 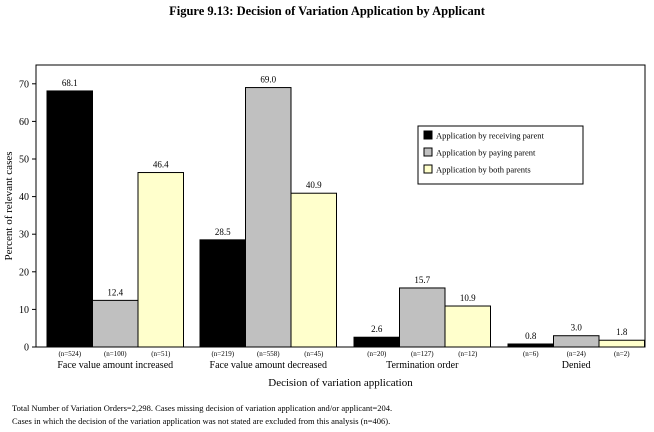 I want to click on y-tick-label: 70, so click(x=24, y=84).